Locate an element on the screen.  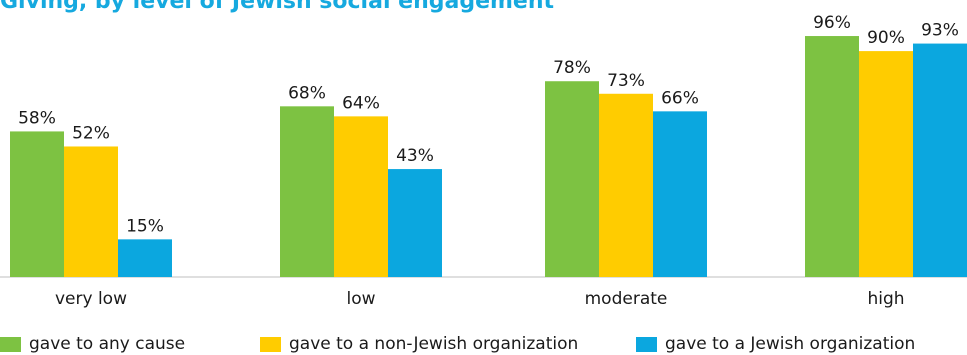
legend-item: gave to any cause is located at coordinates (92, 344).